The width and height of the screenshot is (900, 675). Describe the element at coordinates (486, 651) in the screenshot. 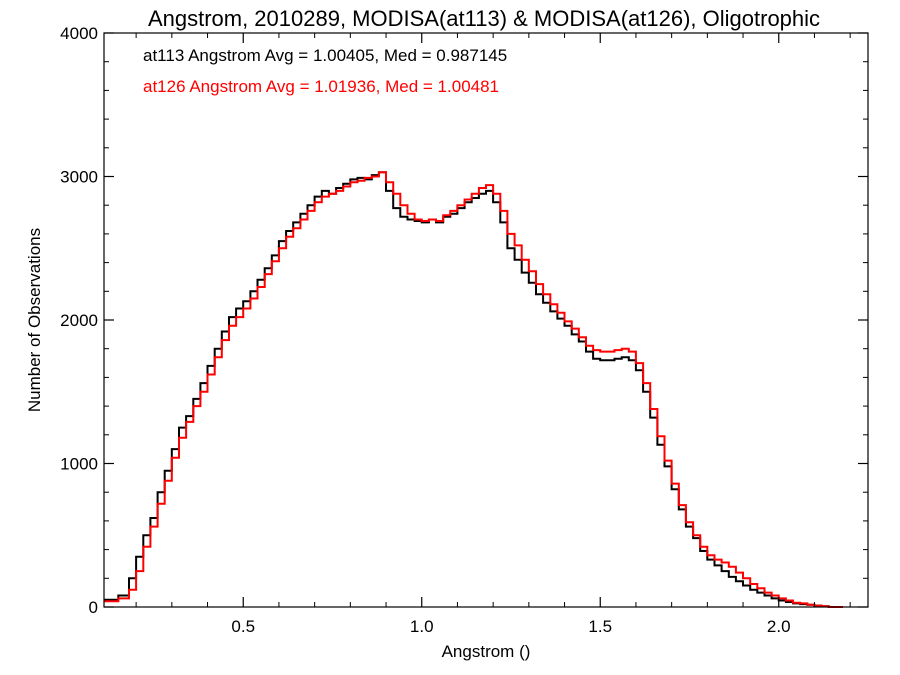

I see `x-axis-label: Angstrom ()` at that location.